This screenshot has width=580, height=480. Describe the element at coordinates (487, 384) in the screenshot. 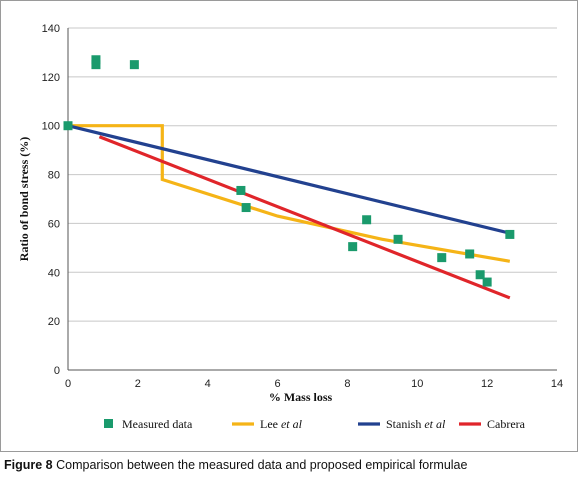

I see `x-tick-label: 12` at that location.